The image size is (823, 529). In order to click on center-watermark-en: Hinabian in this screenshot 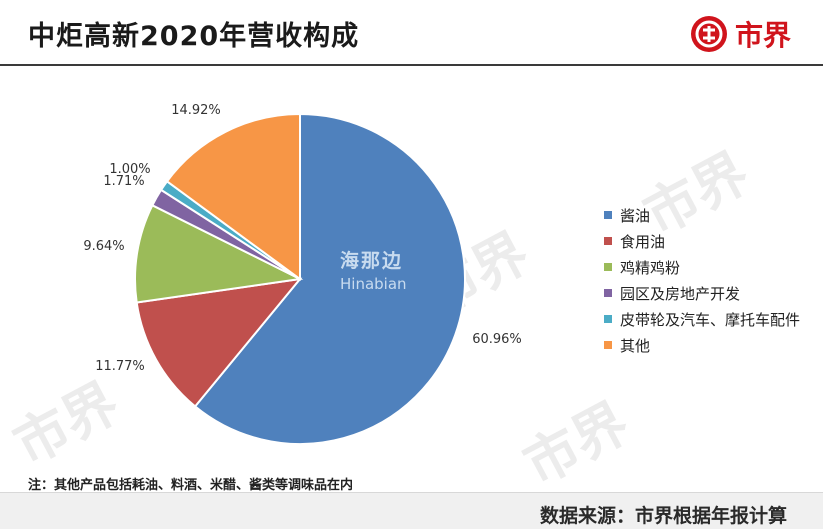, I will do `click(373, 284)`.